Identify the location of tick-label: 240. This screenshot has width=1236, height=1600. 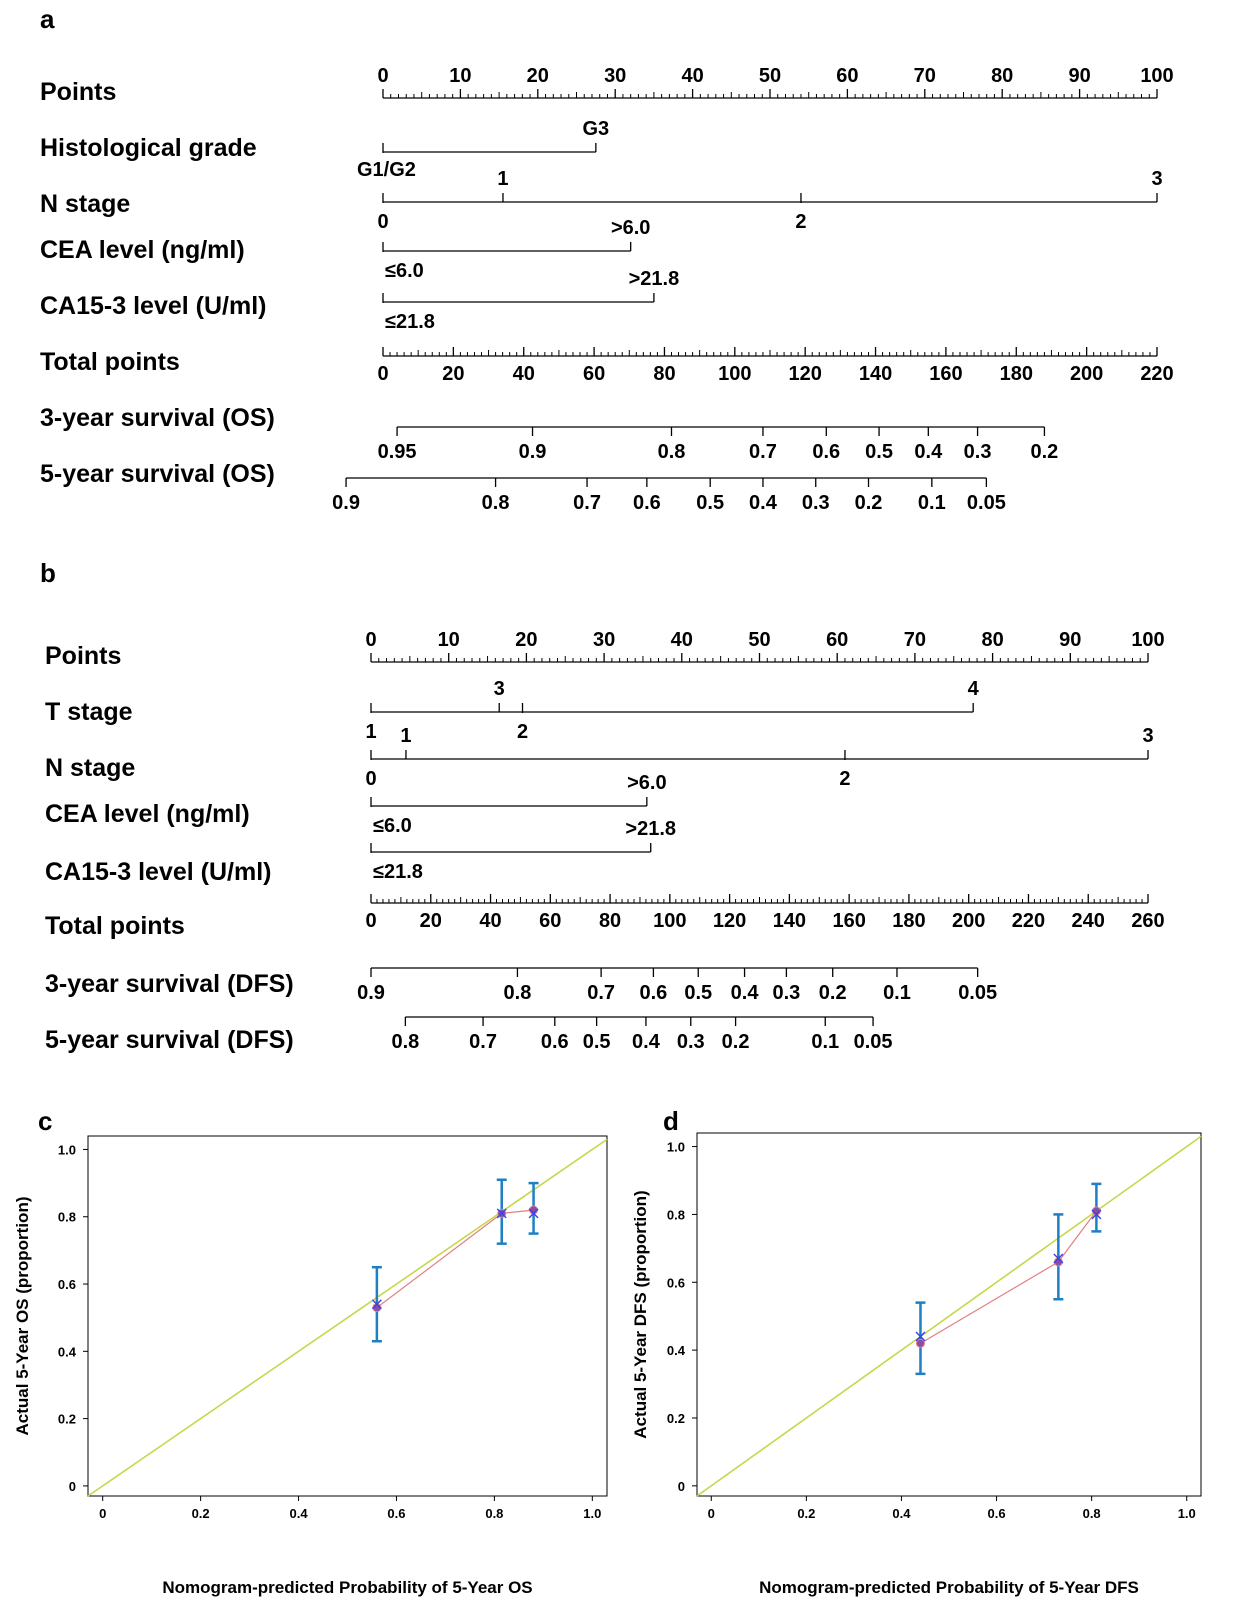
(1088, 921).